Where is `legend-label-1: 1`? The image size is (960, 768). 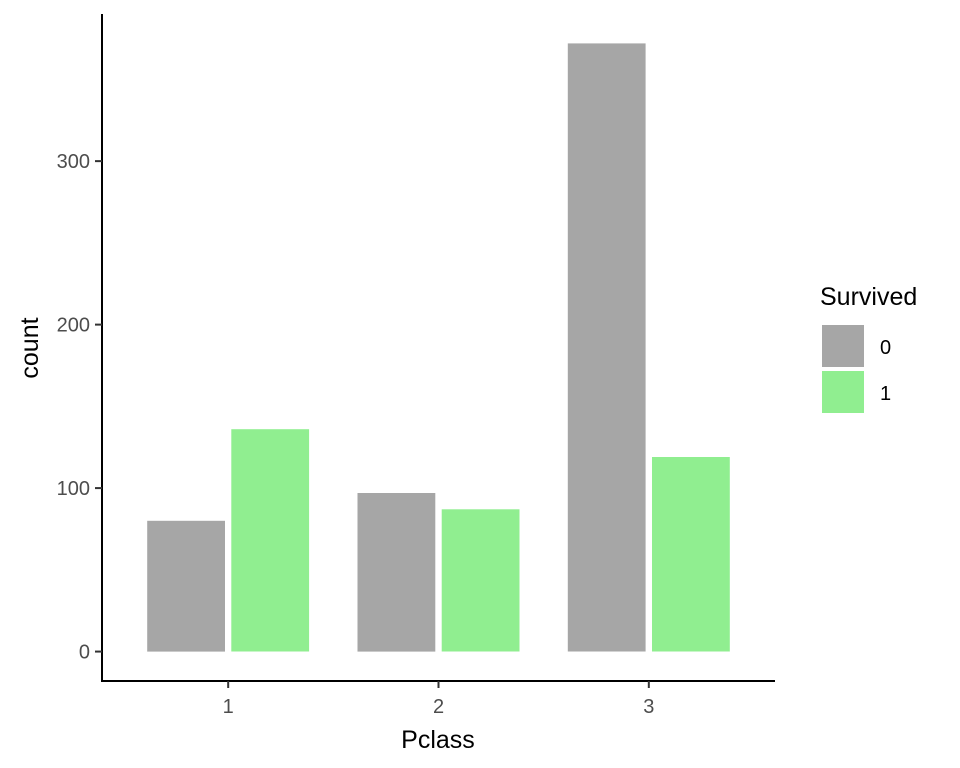 legend-label-1: 1 is located at coordinates (885, 394).